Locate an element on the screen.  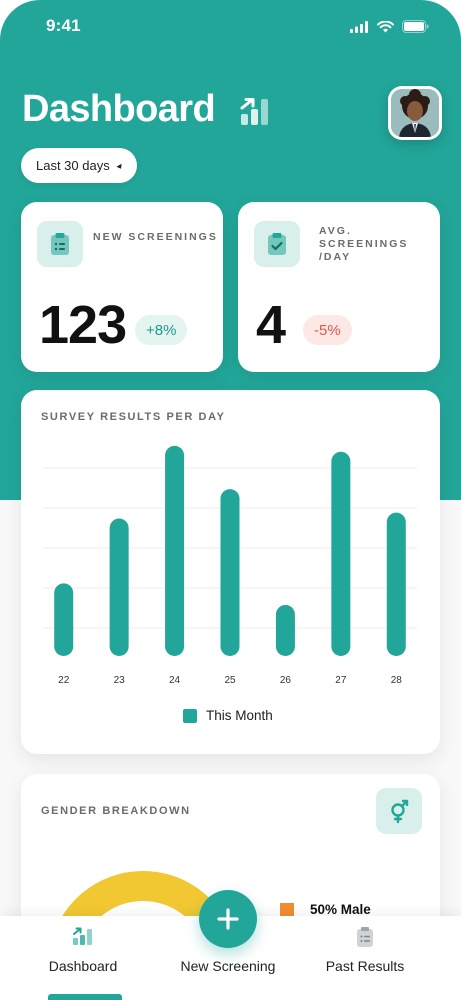
stat-card-avg-screenings: Avg. Screenings /Day 4 -5% is located at coordinates (339, 287).